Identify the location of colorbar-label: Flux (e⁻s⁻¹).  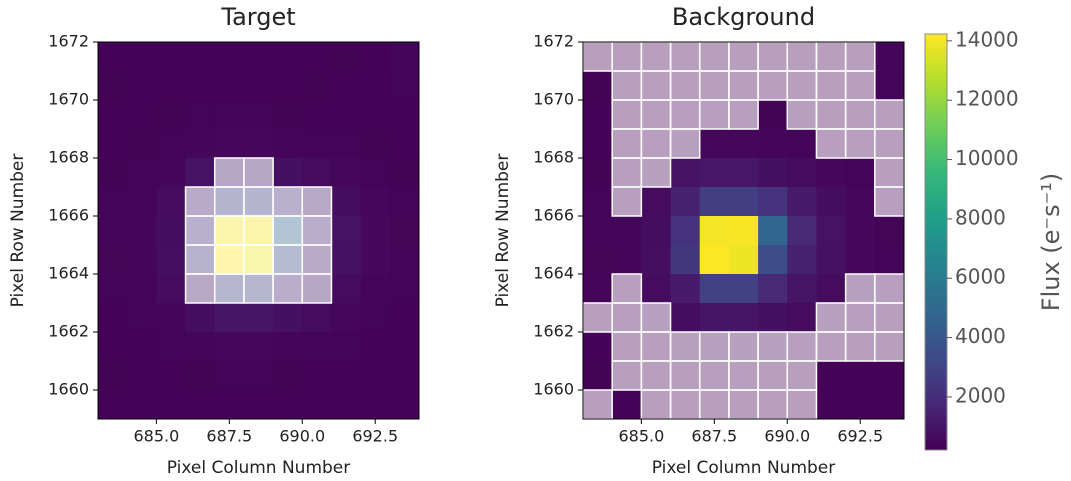
(1051, 242).